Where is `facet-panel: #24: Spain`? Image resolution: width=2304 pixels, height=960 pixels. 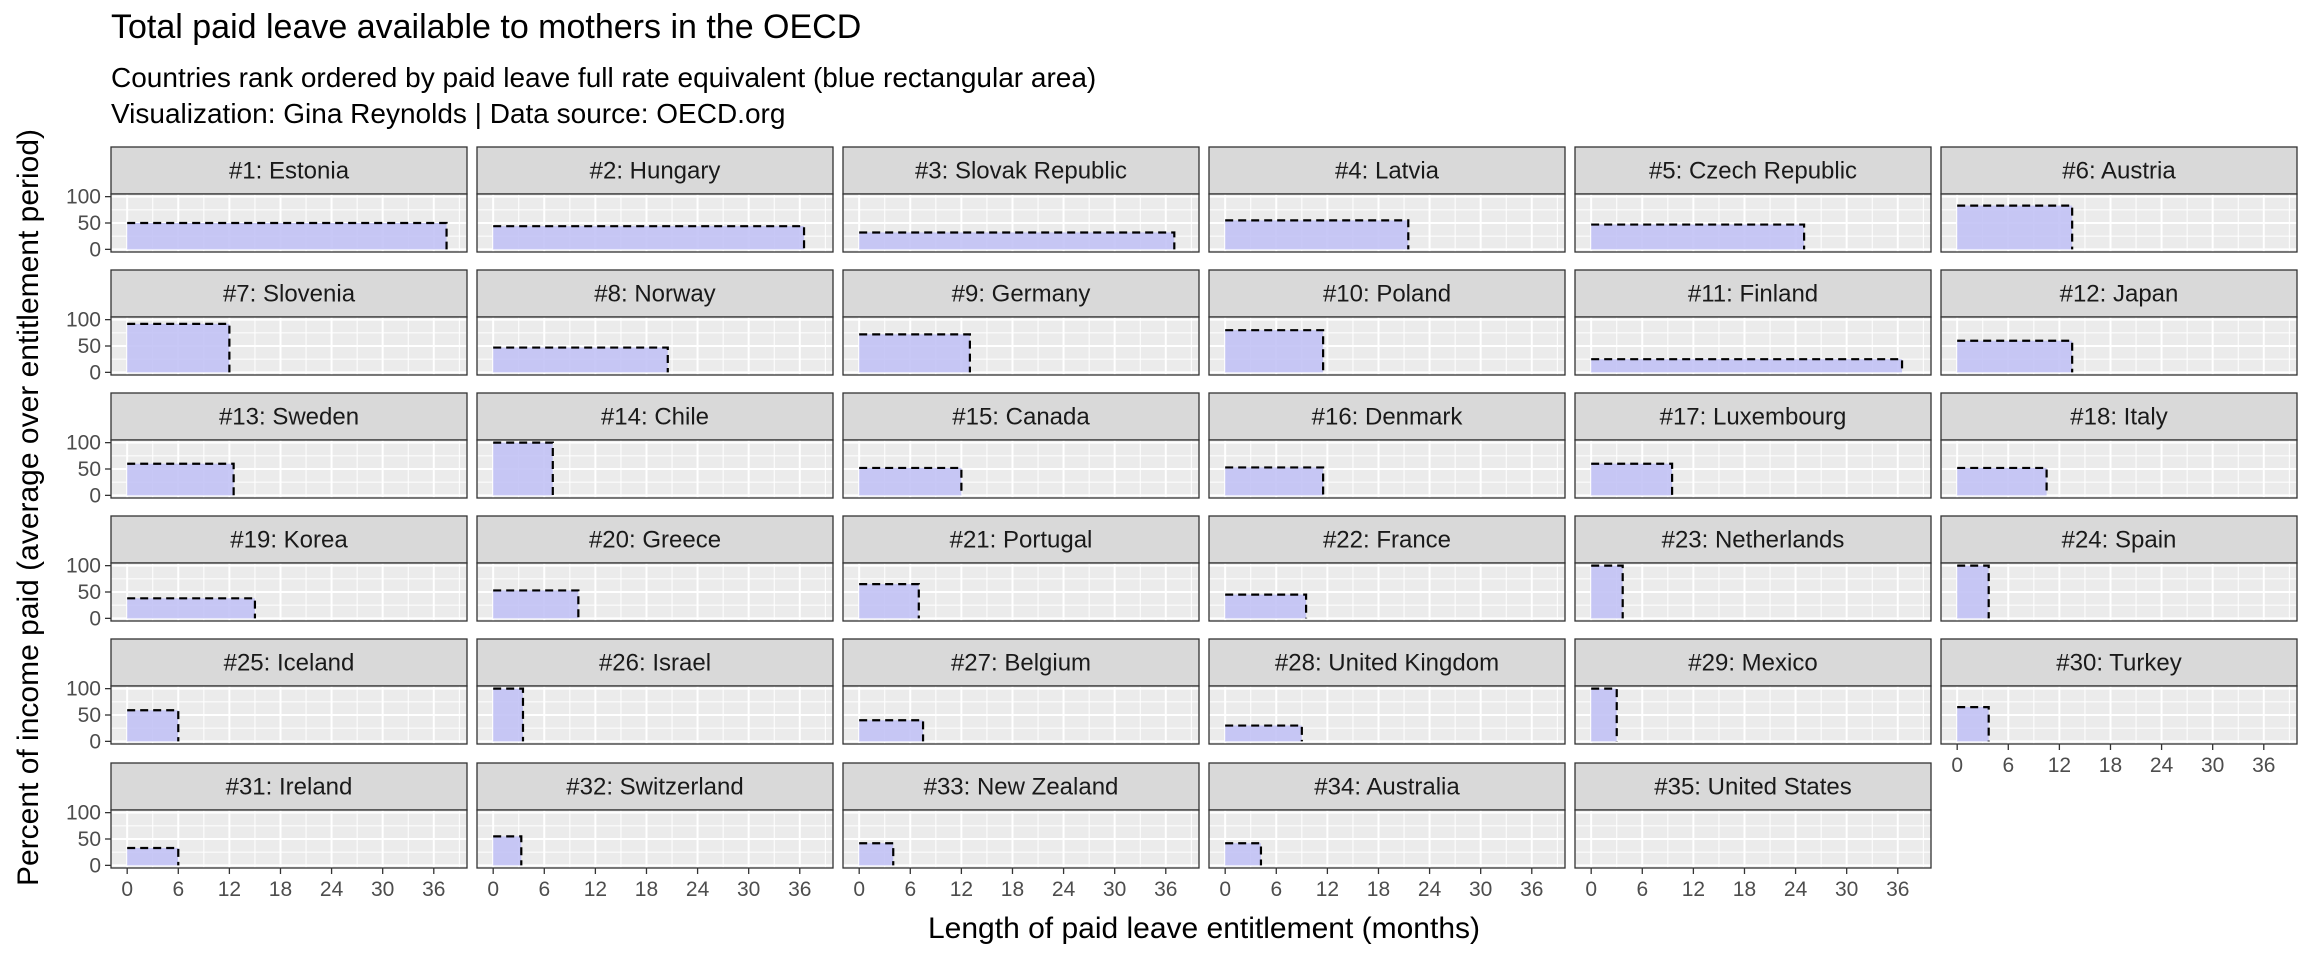 facet-panel: #24: Spain is located at coordinates (2119, 568).